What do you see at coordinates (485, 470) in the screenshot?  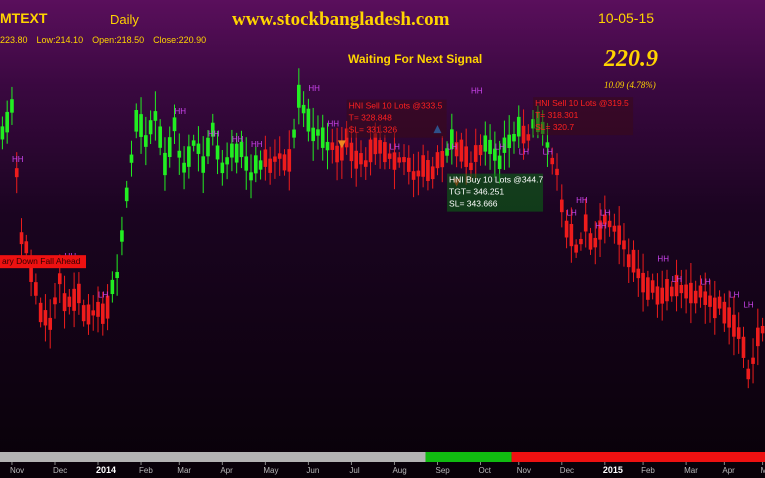 I see `x-tick-label: Oct` at bounding box center [485, 470].